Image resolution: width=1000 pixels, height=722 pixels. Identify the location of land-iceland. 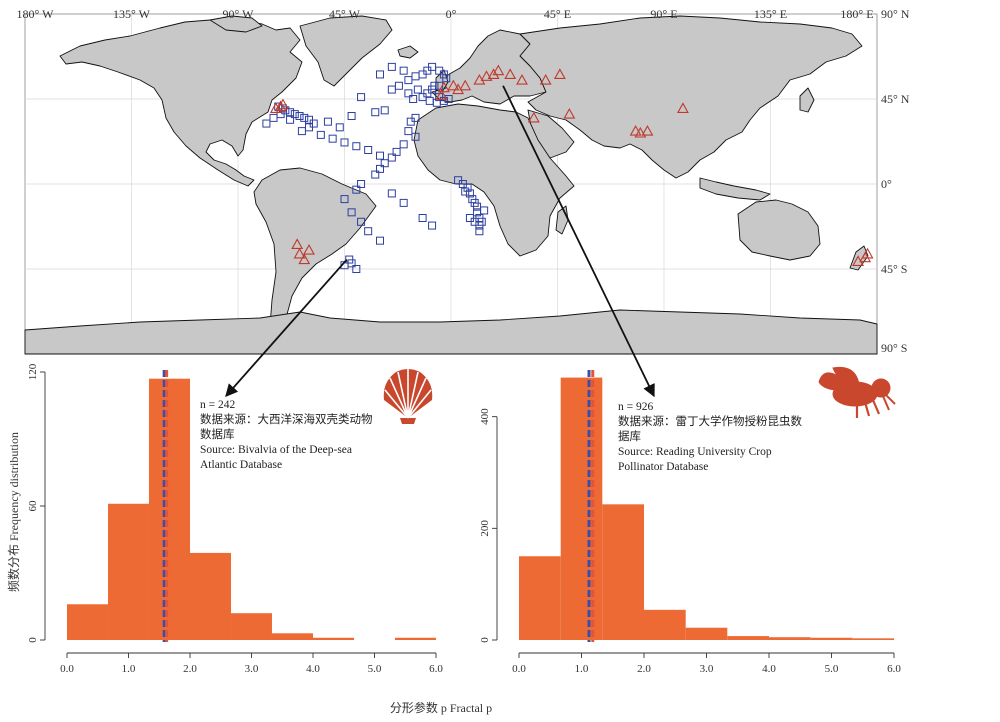
(408, 52).